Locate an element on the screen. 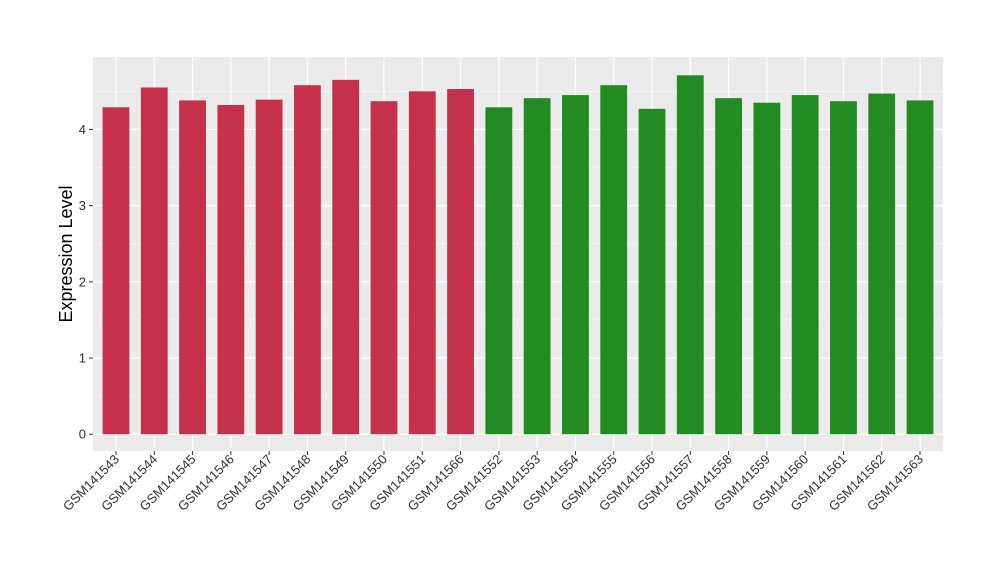  bar-GSM141546 is located at coordinates (231, 270).